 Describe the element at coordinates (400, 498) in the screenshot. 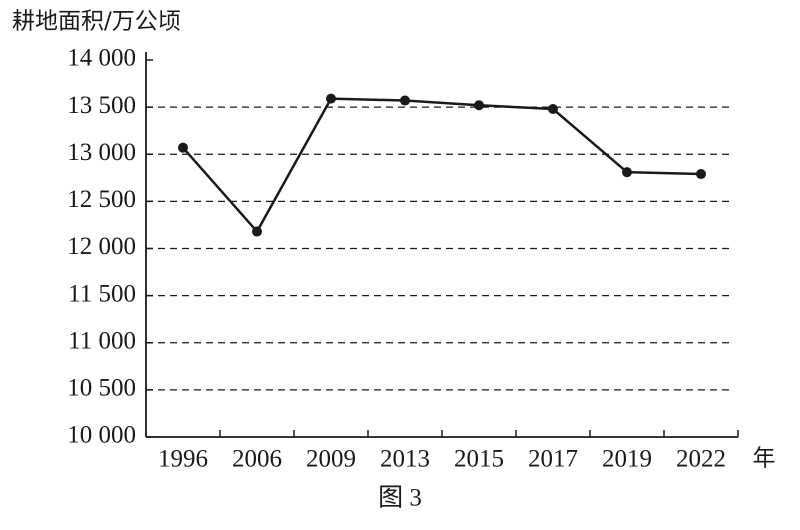

I see `caption: 图 3` at that location.